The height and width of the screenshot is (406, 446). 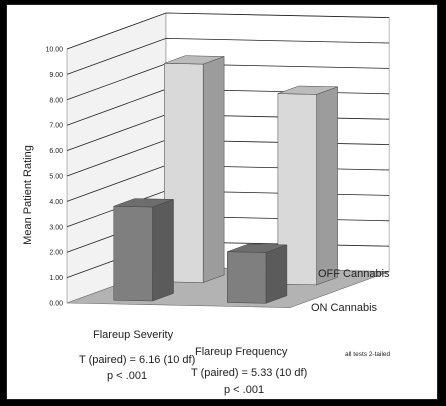 I want to click on y-tick-label: 10.00, so click(x=54, y=50).